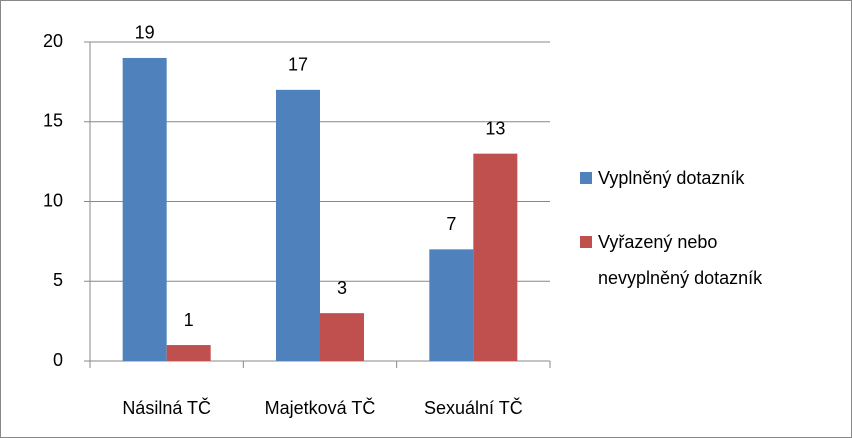 The image size is (852, 438). I want to click on y-tick-label: 5, so click(58, 280).